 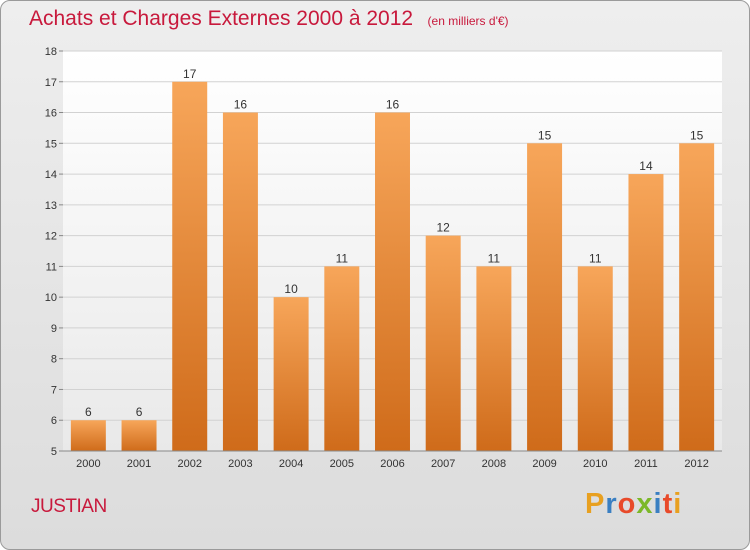 I want to click on x-tick-label: 2009, so click(x=544, y=464).